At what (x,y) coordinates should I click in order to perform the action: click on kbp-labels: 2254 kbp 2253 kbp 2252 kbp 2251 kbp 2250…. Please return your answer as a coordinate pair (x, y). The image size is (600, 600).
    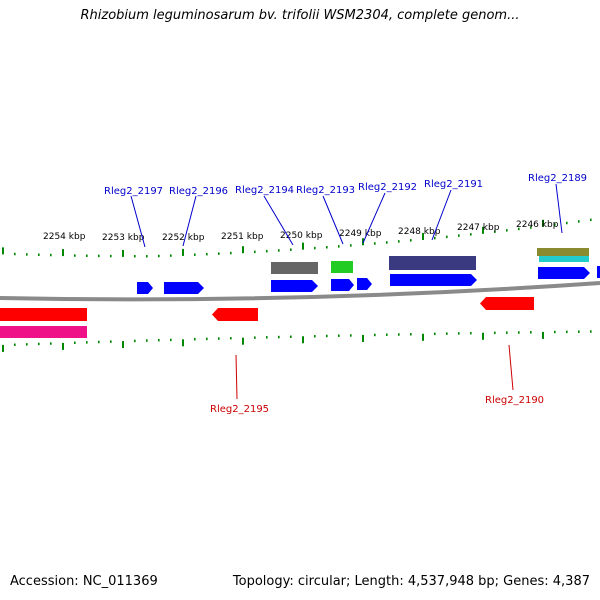
    Looking at the image, I should click on (301, 231).